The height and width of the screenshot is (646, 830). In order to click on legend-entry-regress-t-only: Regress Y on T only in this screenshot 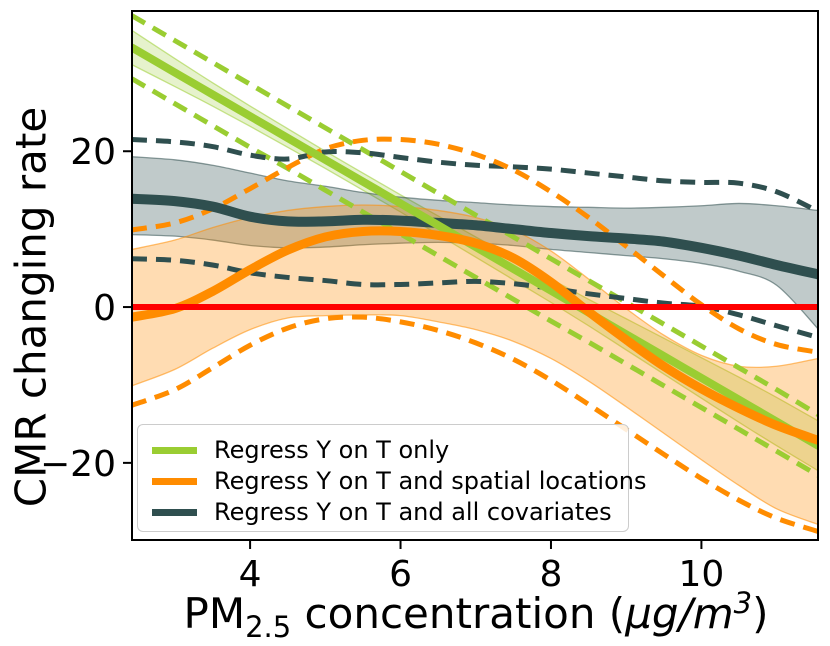, I will do `click(390, 450)`.